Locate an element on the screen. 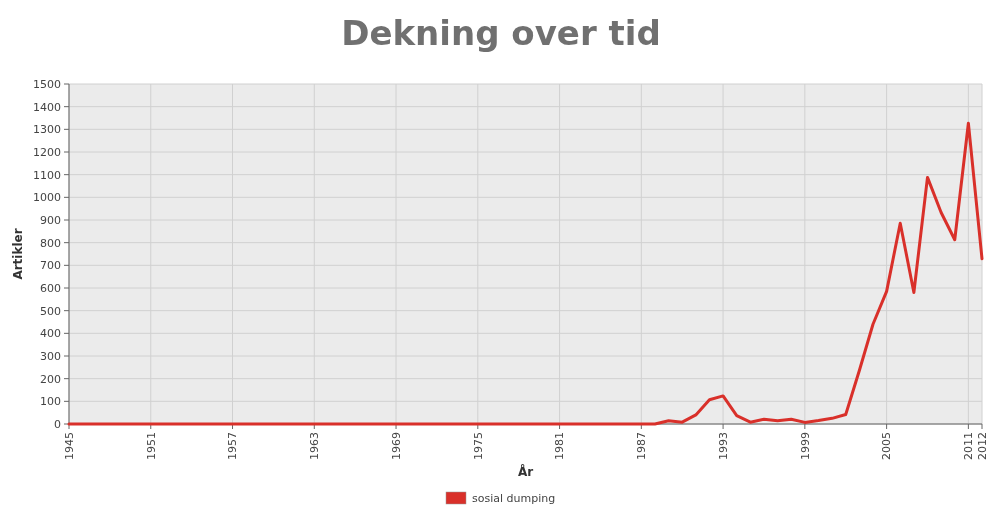 The image size is (1002, 516). legend-label: sosial dumping is located at coordinates (514, 498).